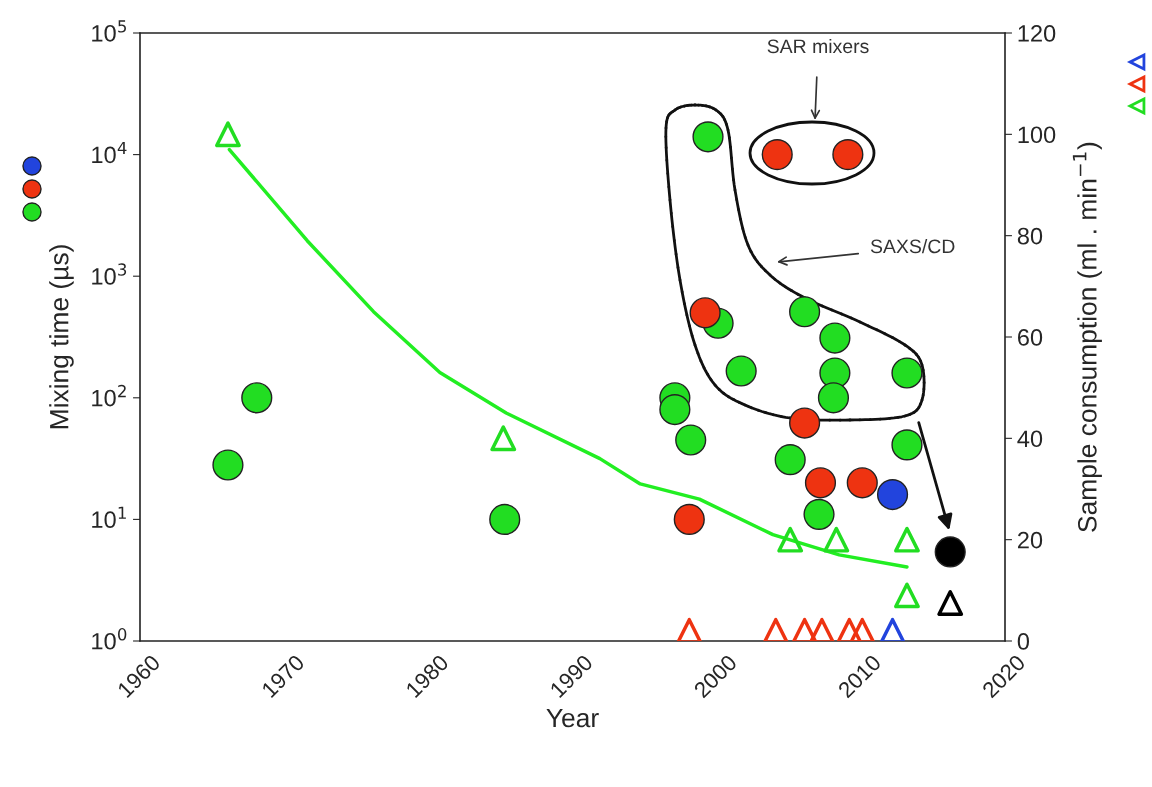 This screenshot has height=787, width=1152. I want to click on y2-tick-label: 120, so click(1037, 33).